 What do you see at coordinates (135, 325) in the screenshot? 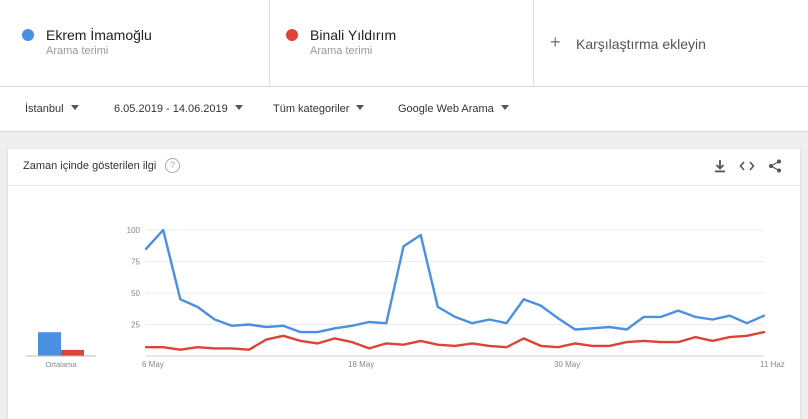
I see `y-tick-label: 25` at bounding box center [135, 325].